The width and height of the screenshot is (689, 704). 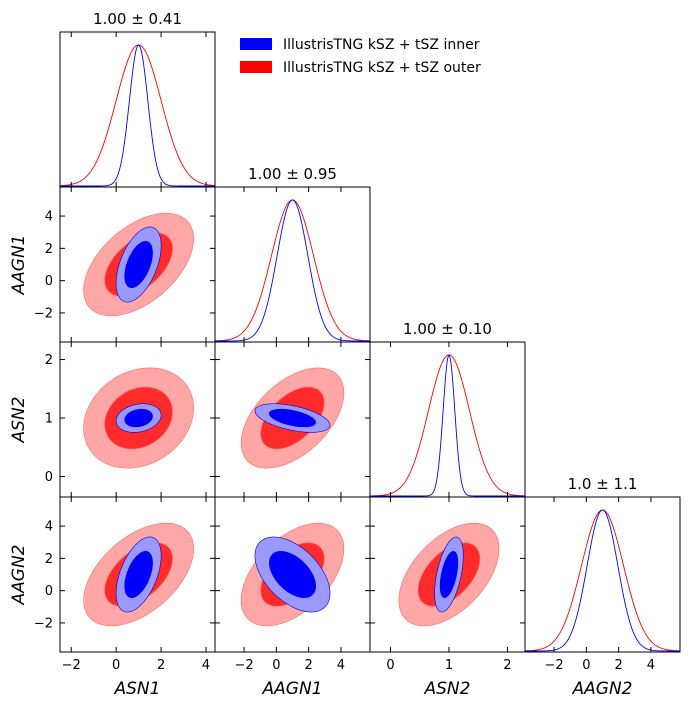 I want to click on marginal-ASN2-outer, so click(x=447, y=425).